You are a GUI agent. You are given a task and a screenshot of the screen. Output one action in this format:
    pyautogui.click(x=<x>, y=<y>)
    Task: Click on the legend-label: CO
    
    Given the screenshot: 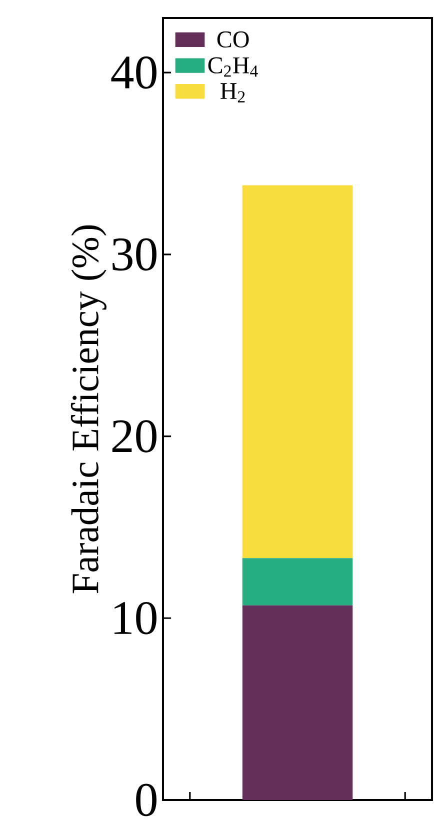 What is the action you would take?
    pyautogui.click(x=233, y=39)
    